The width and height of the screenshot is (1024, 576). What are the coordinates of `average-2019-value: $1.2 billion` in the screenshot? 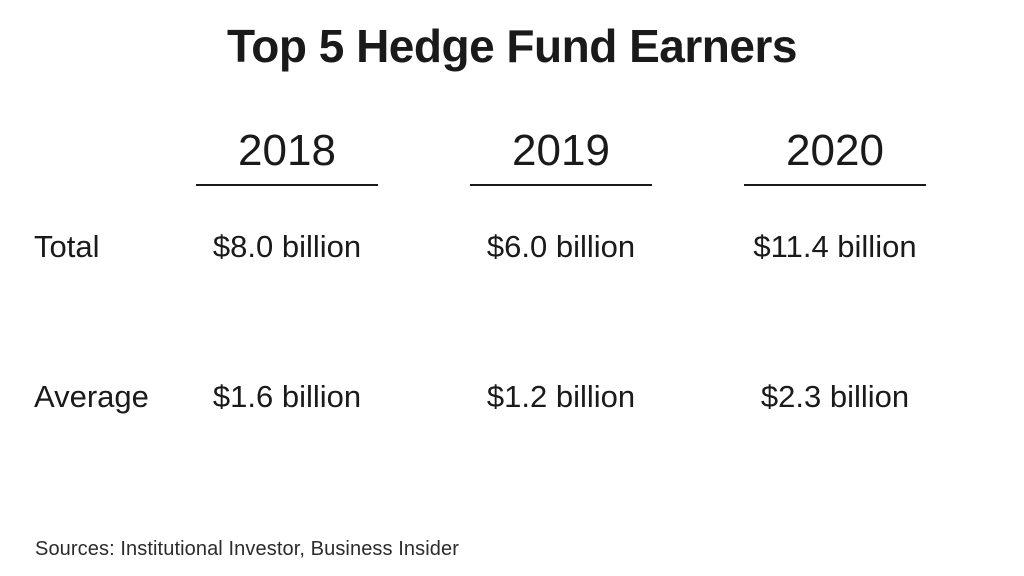 It's located at (561, 396).